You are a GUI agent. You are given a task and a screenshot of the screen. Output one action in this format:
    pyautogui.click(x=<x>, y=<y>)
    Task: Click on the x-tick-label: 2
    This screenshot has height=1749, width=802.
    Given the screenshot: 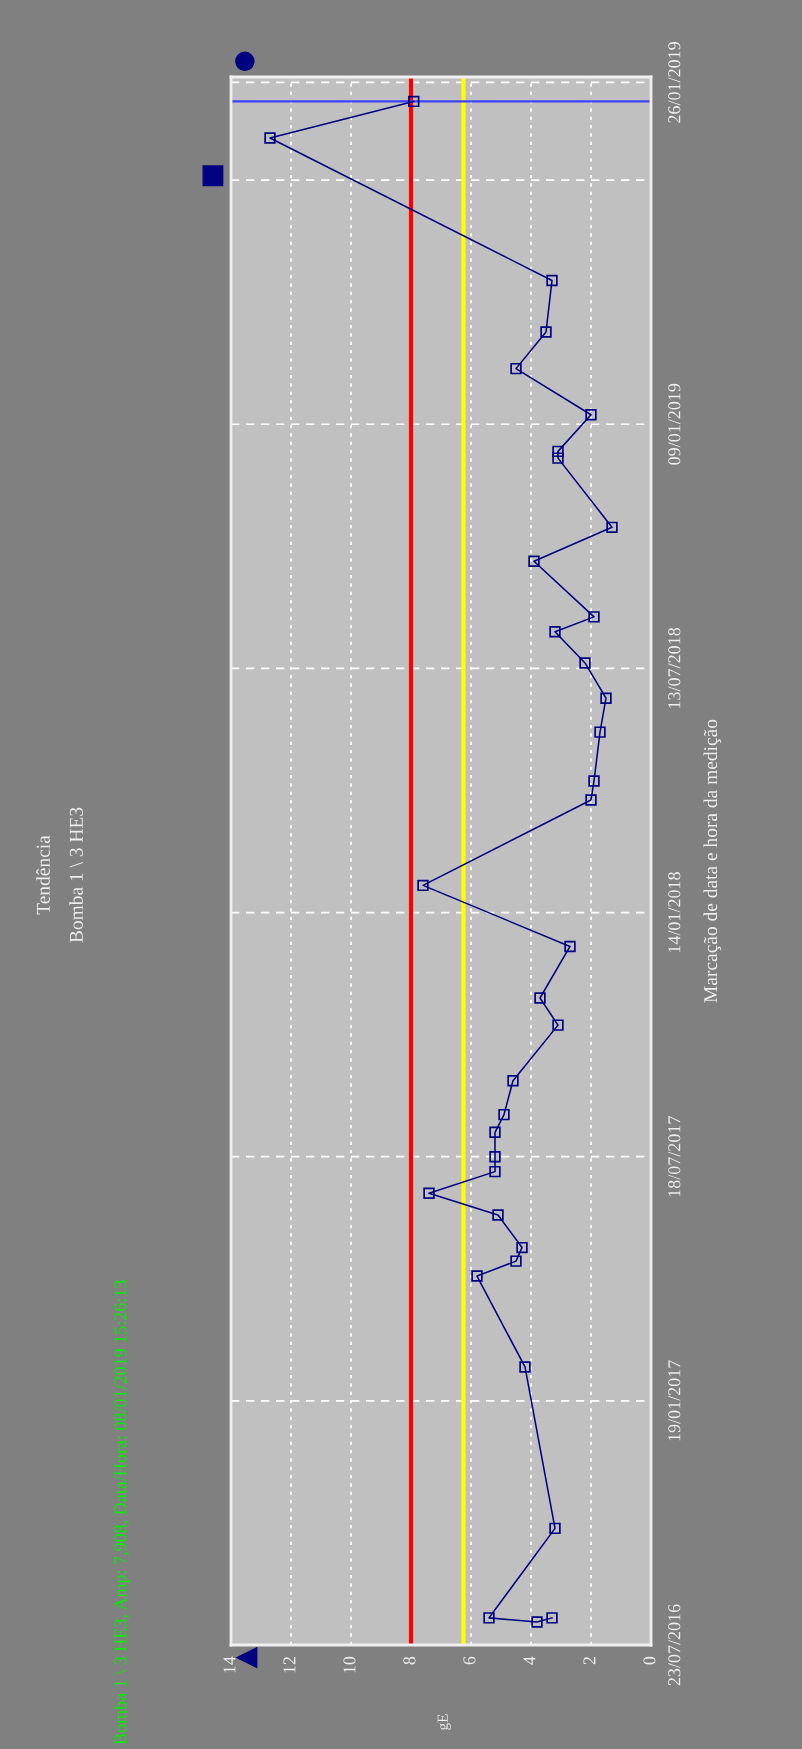 What is the action you would take?
    pyautogui.click(x=589, y=1661)
    